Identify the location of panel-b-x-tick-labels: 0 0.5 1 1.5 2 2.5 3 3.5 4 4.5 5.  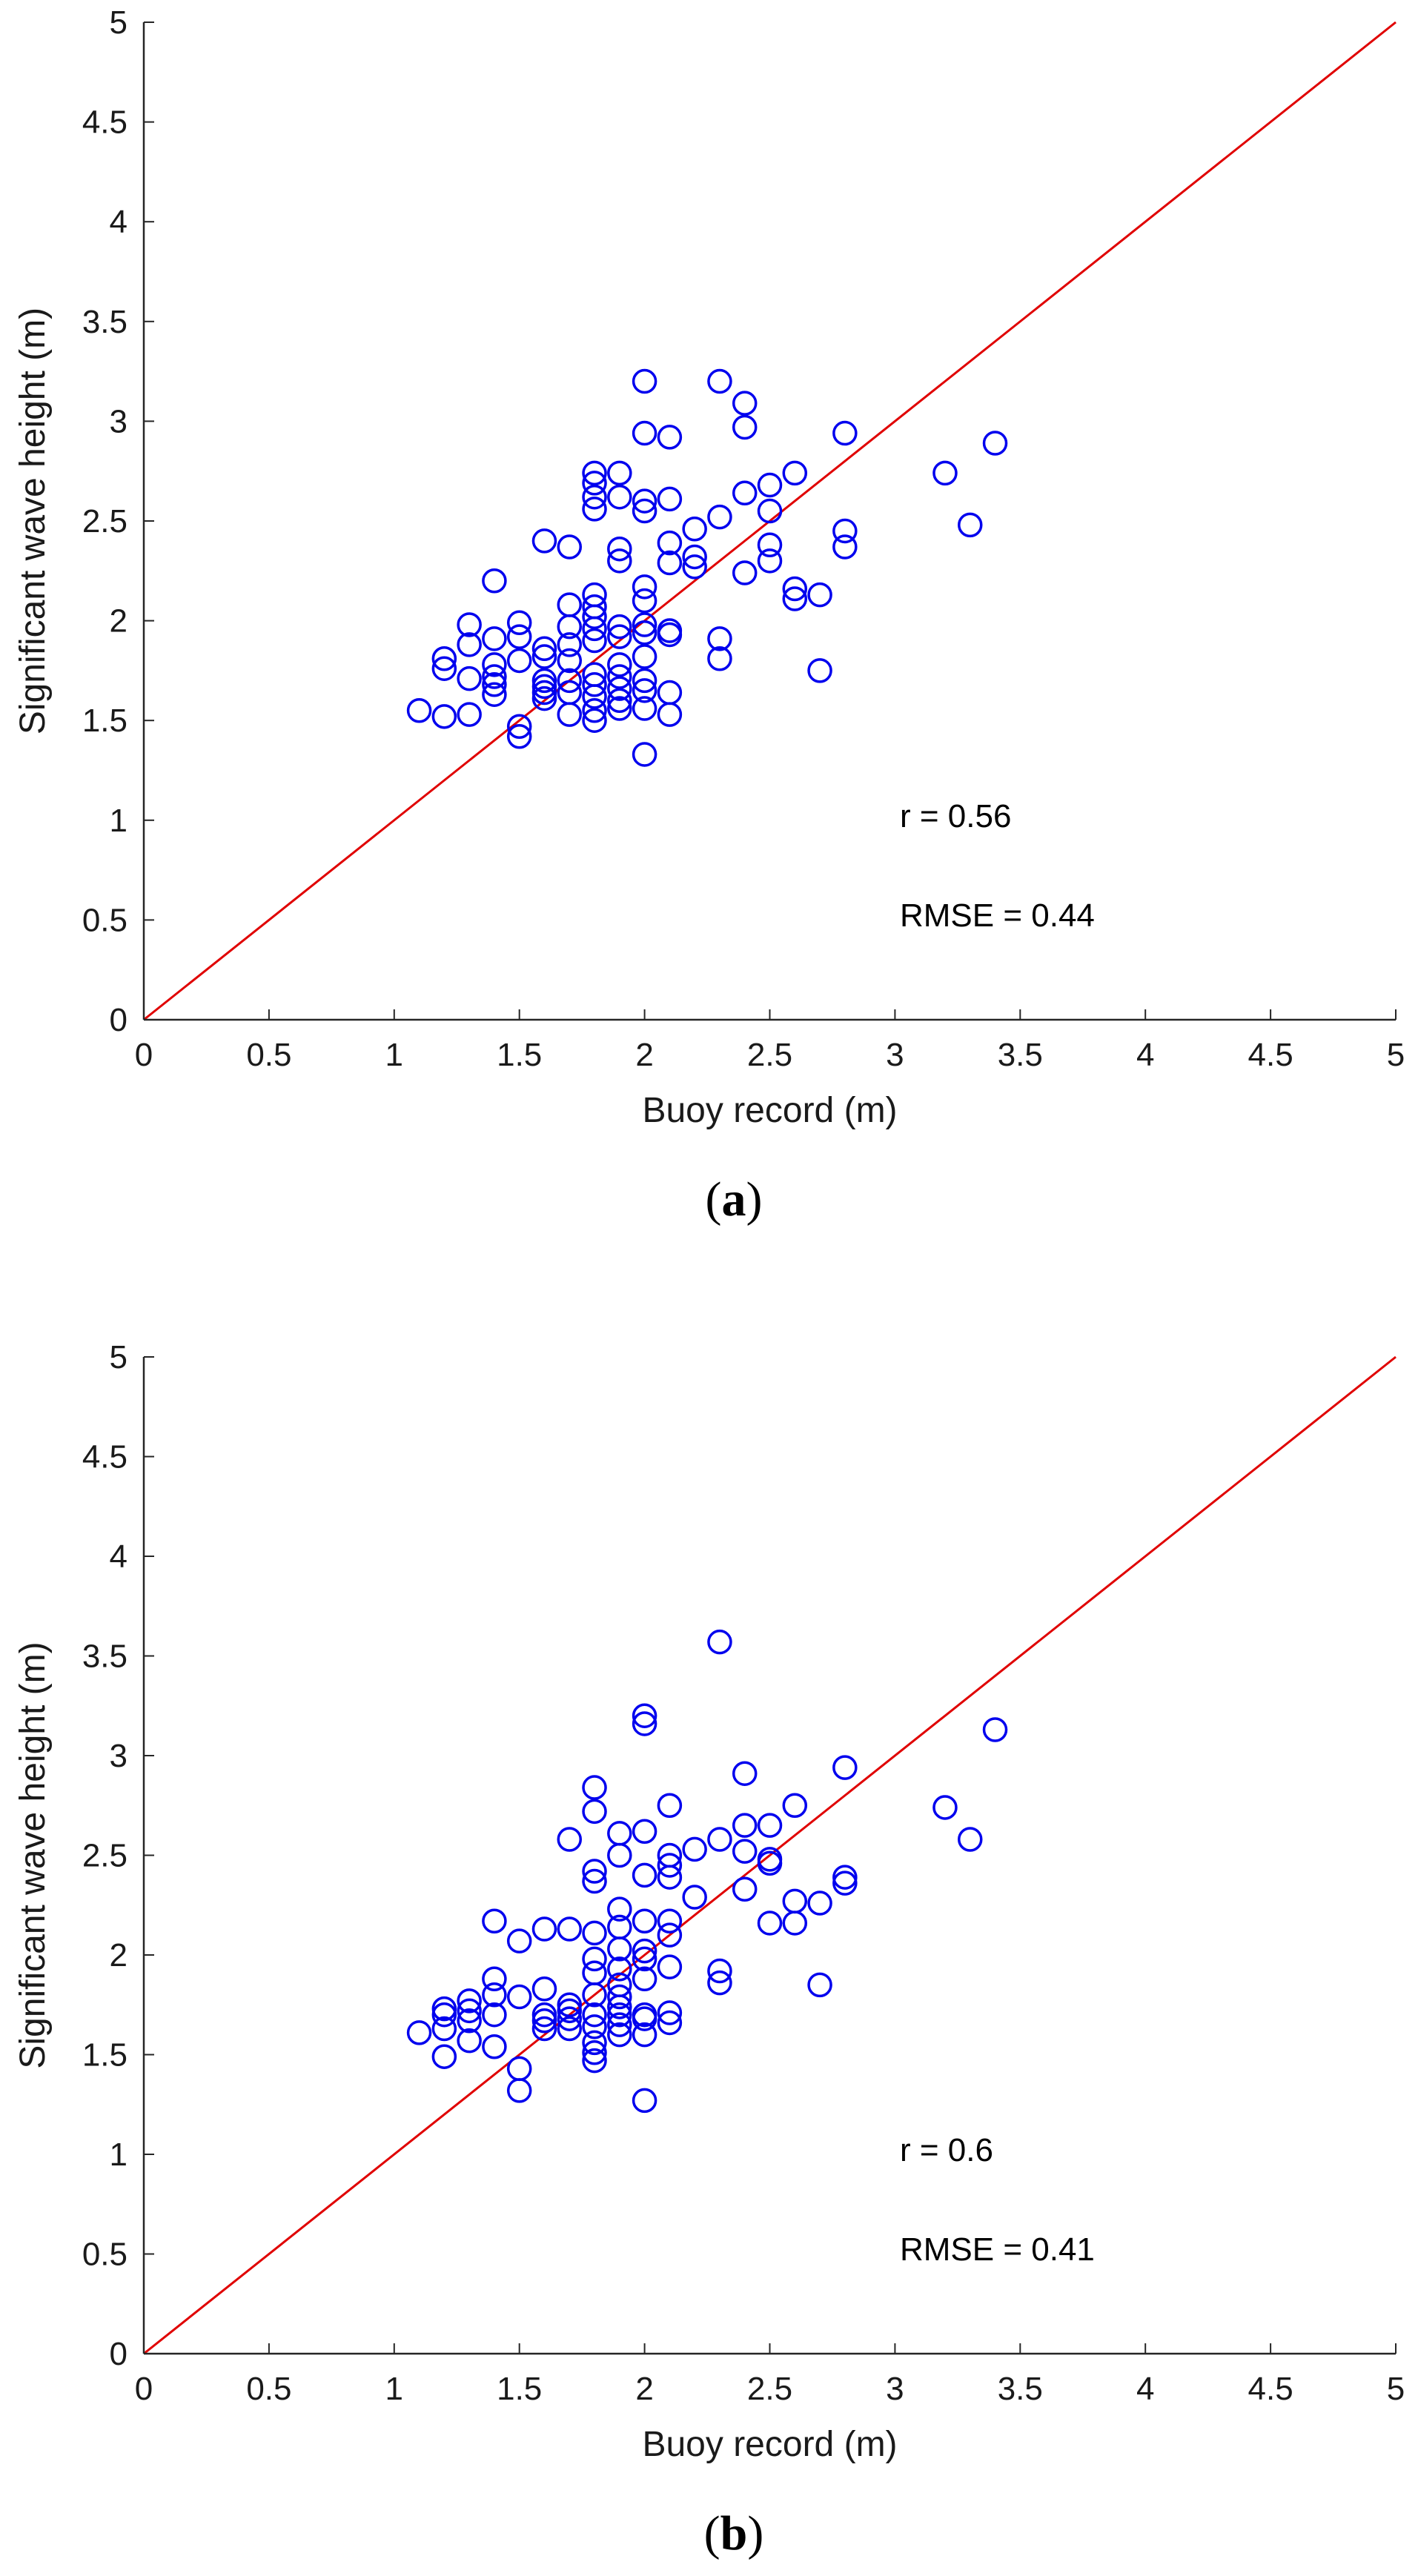
(770, 2389).